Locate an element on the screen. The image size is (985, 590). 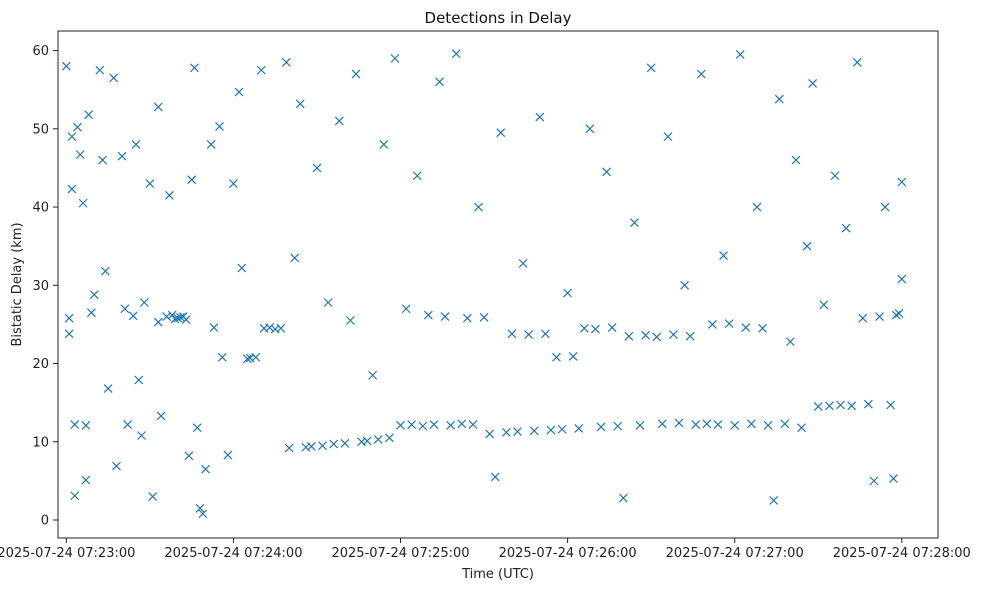
x-tick-label-3: 2025-07-24 07:26:00 is located at coordinates (568, 553).